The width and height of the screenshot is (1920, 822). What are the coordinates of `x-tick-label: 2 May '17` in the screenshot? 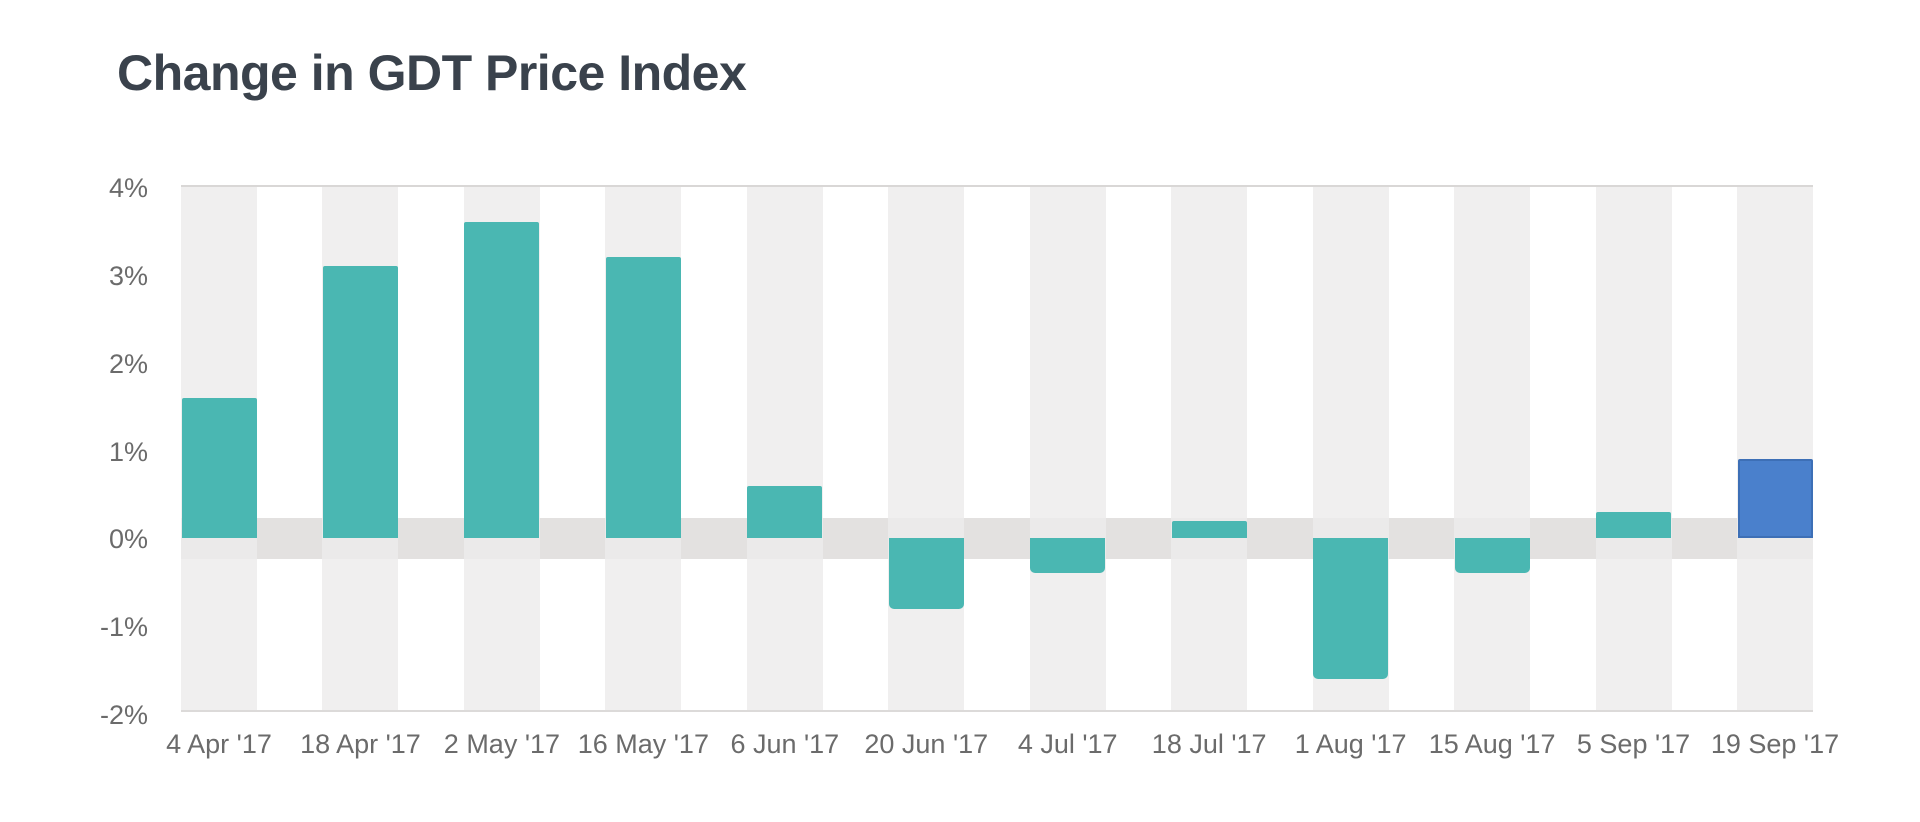 It's located at (502, 744).